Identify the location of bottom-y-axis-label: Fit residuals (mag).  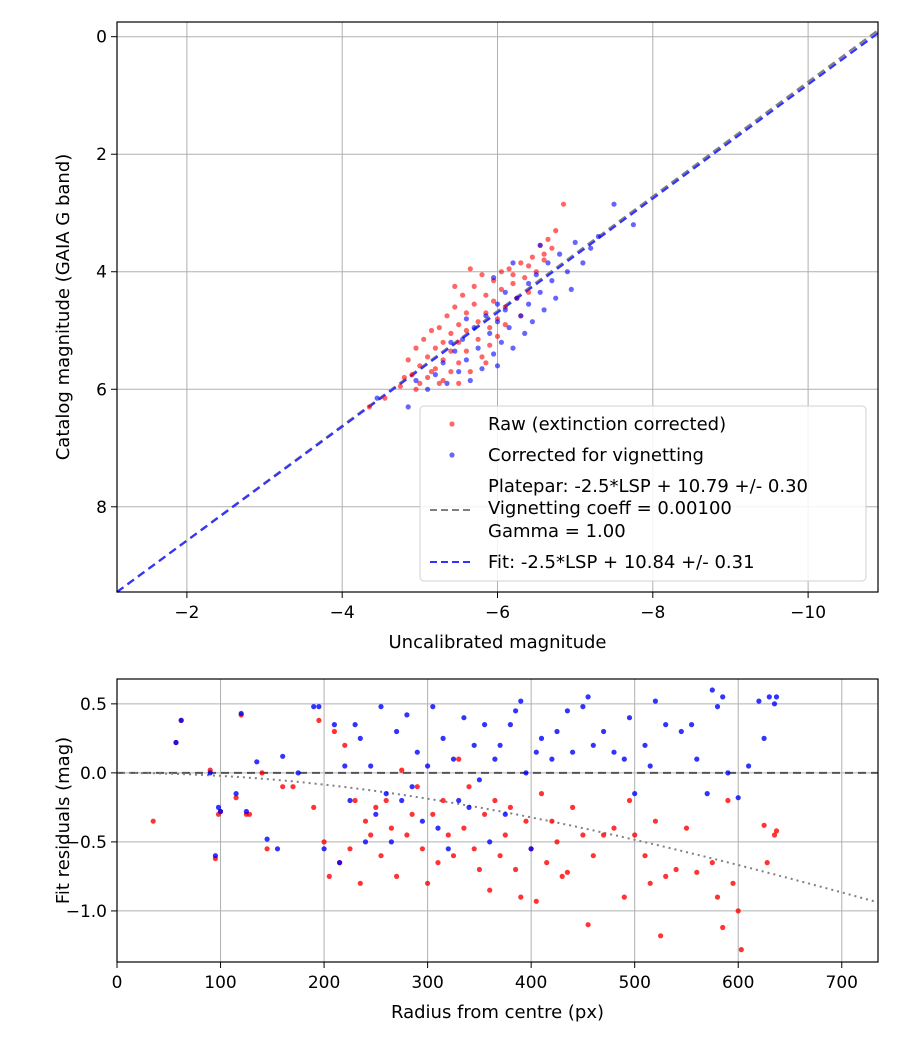
(63, 820).